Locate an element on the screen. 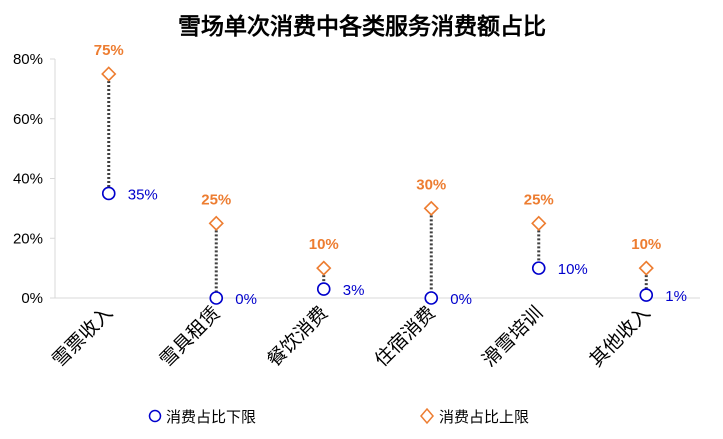 The width and height of the screenshot is (723, 439). legend-item-upper: 消费占比上限 is located at coordinates (474, 416).